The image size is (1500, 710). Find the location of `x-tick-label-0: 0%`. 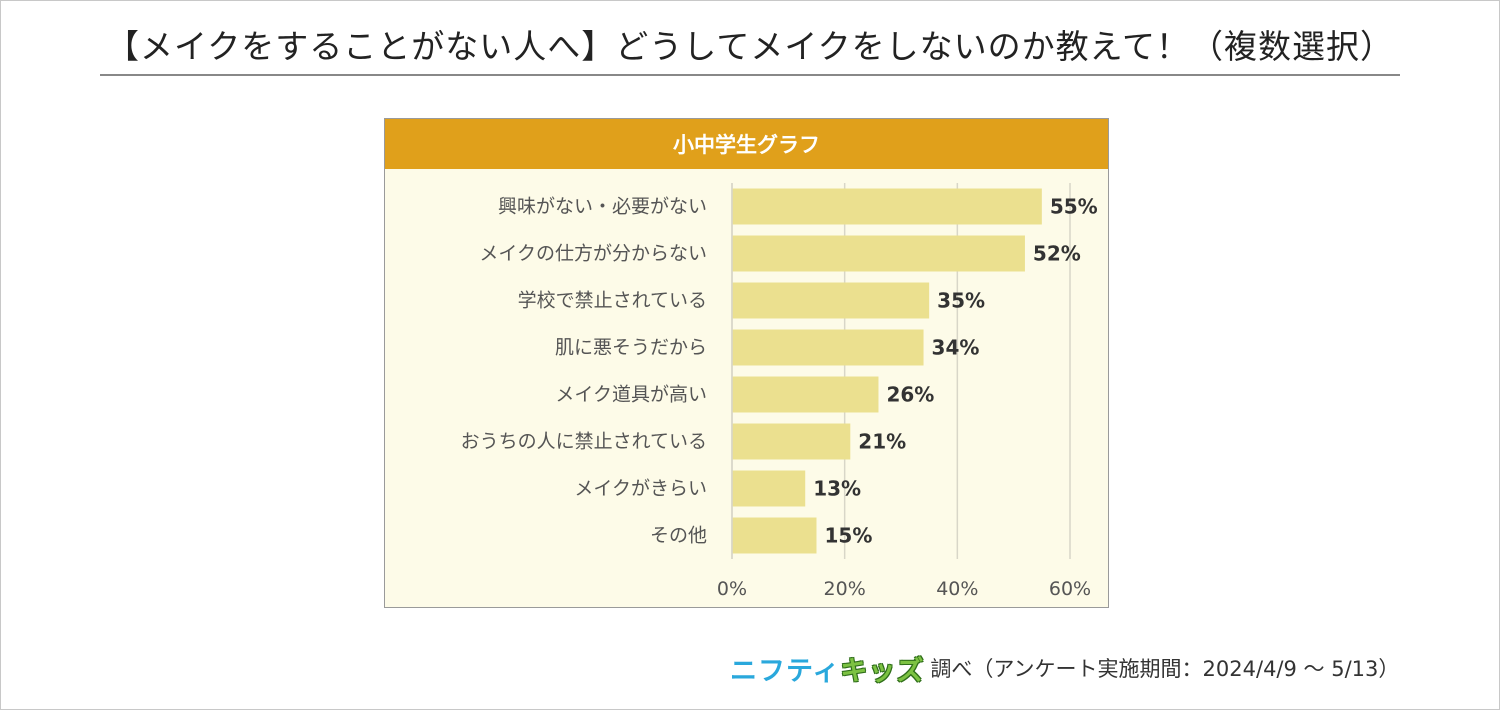

x-tick-label-0: 0% is located at coordinates (732, 589).